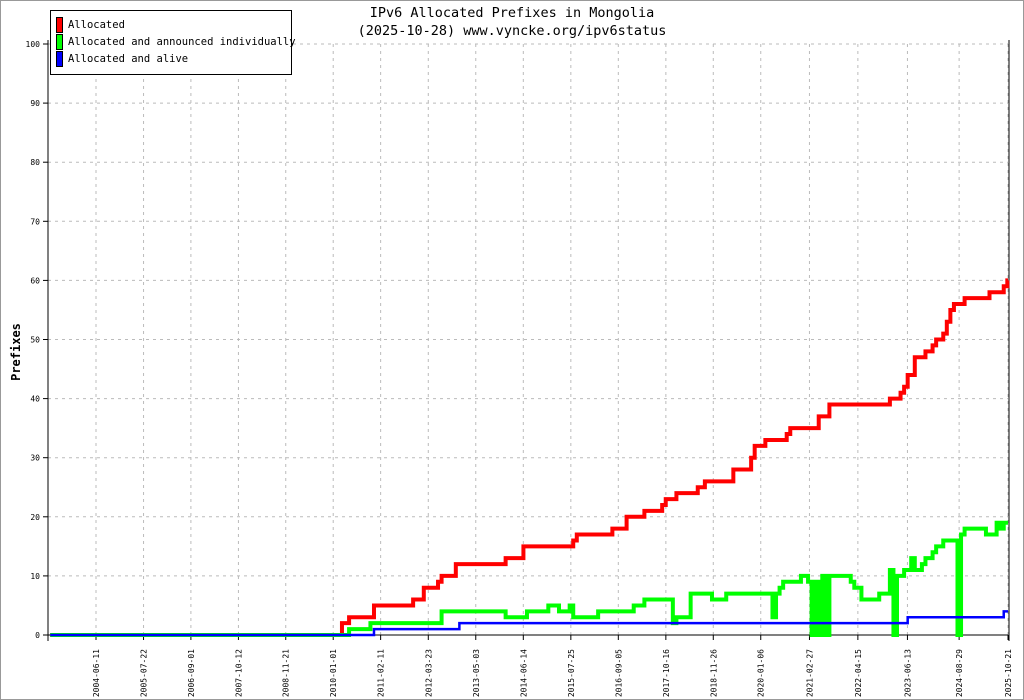 This screenshot has height=700, width=1024. I want to click on legend-item-allocated: Allocated, so click(90, 25).